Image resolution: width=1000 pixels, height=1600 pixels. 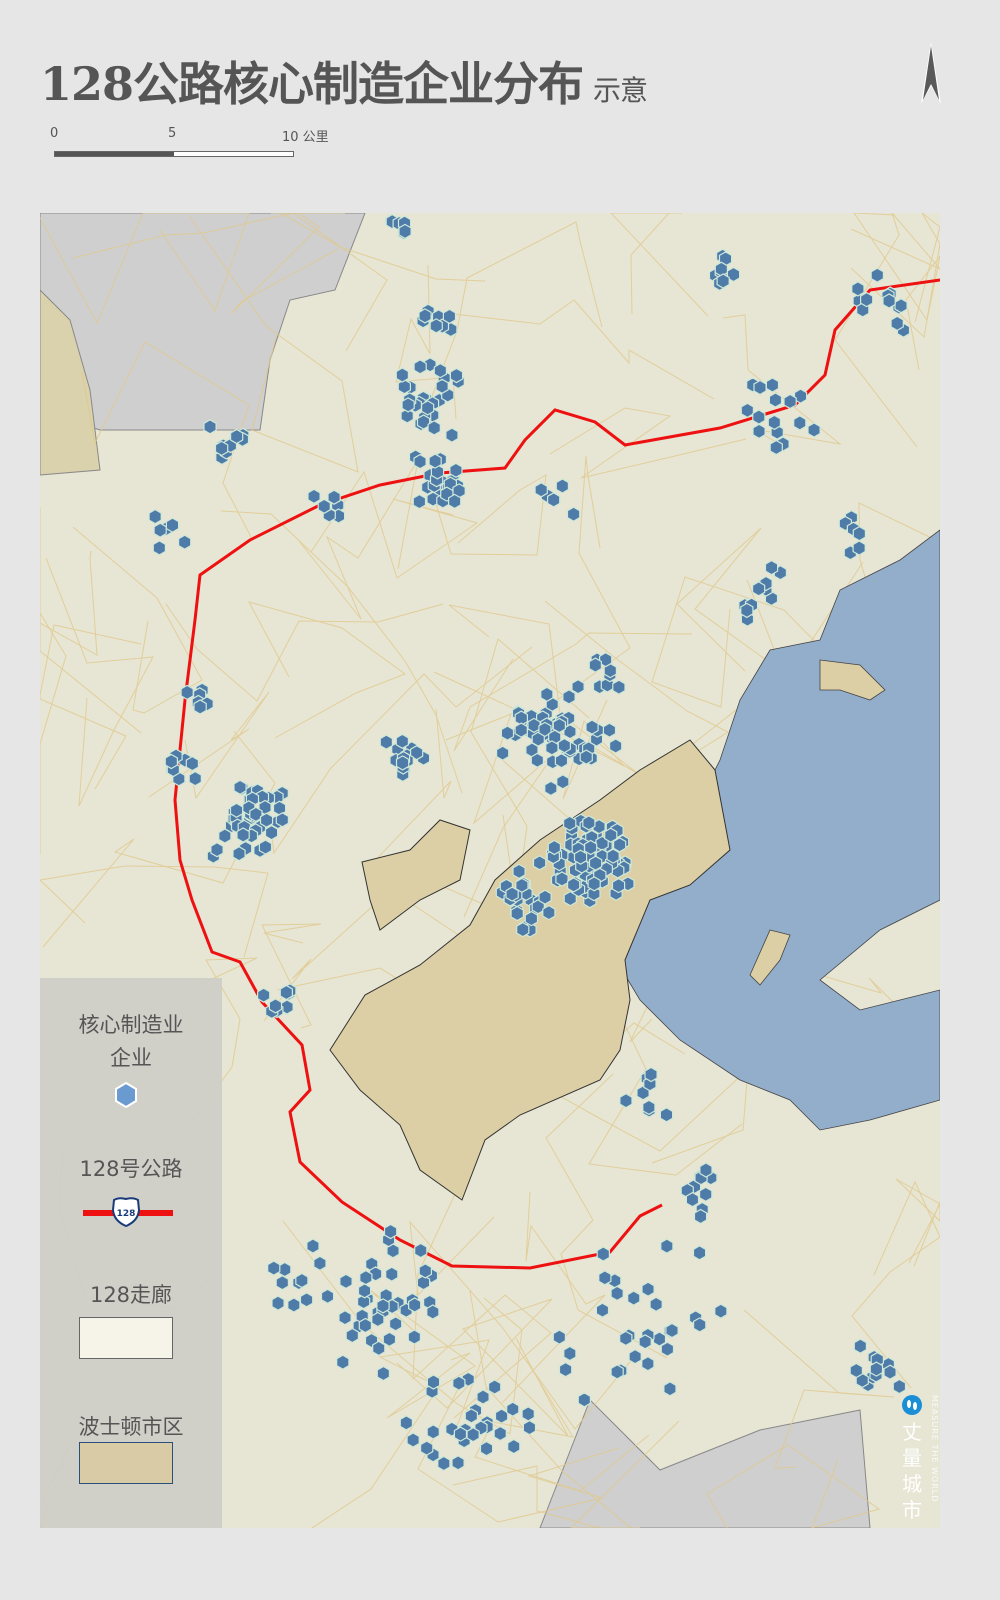 I want to click on watermark-cn: 丈量城市, so click(x=912, y=1471).